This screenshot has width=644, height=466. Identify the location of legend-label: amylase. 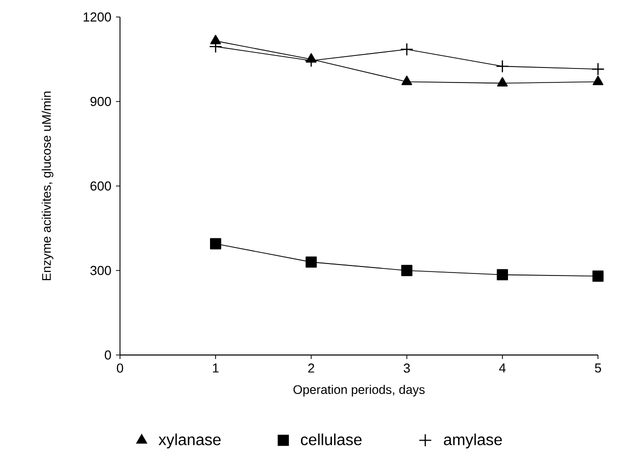
(473, 441).